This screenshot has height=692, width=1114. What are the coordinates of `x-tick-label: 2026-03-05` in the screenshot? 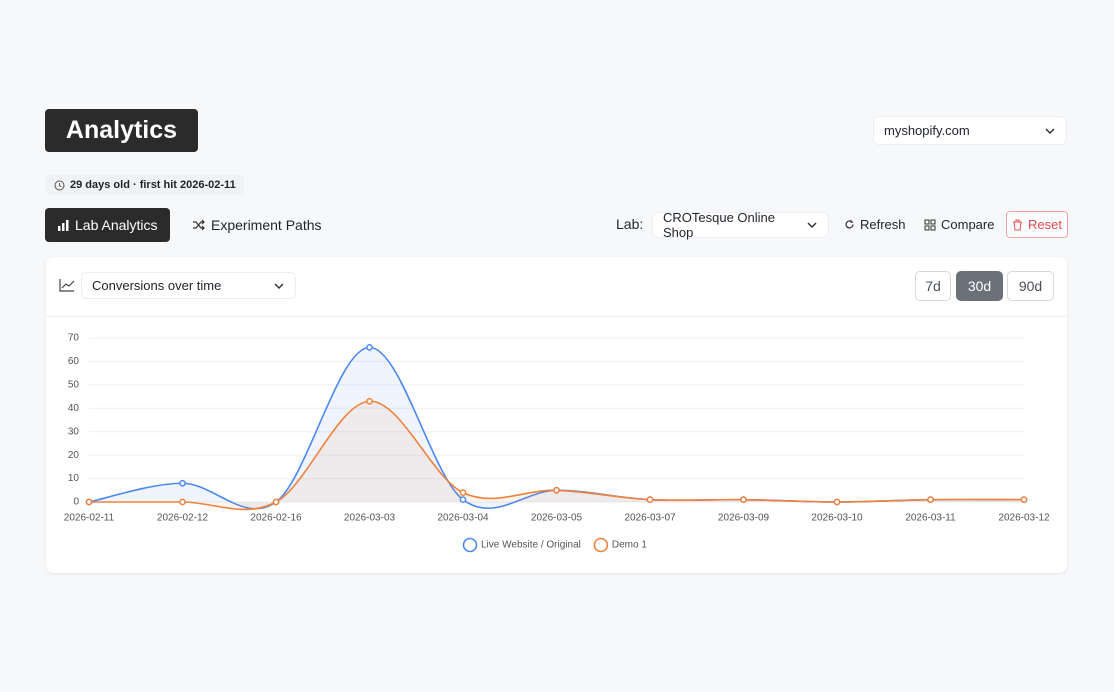 It's located at (557, 518).